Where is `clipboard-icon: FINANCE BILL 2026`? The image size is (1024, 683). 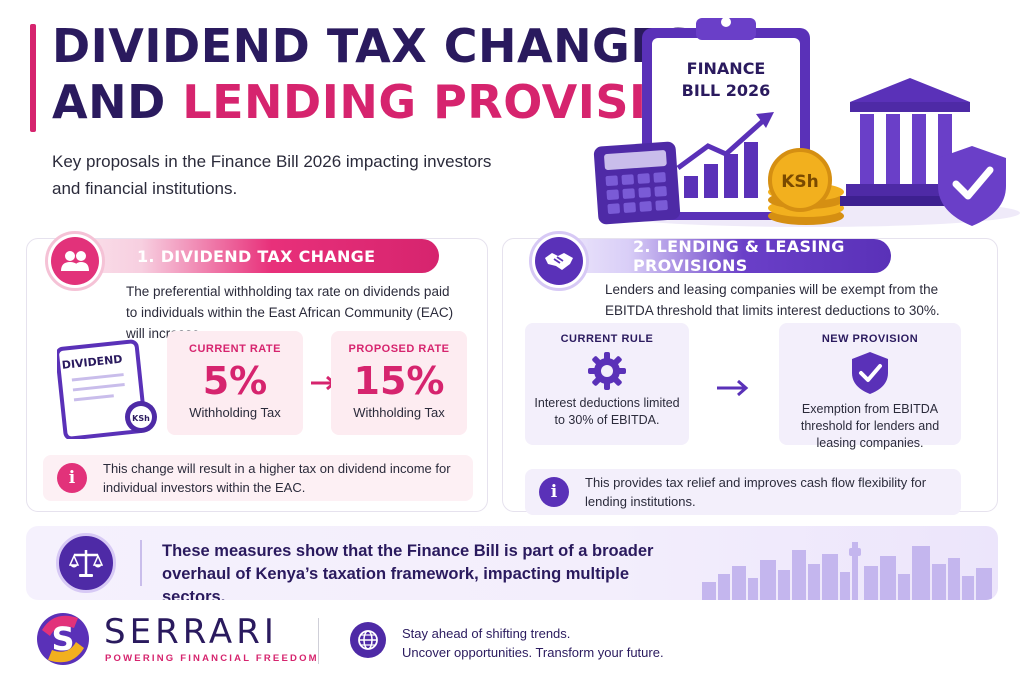 clipboard-icon: FINANCE BILL 2026 is located at coordinates (726, 118).